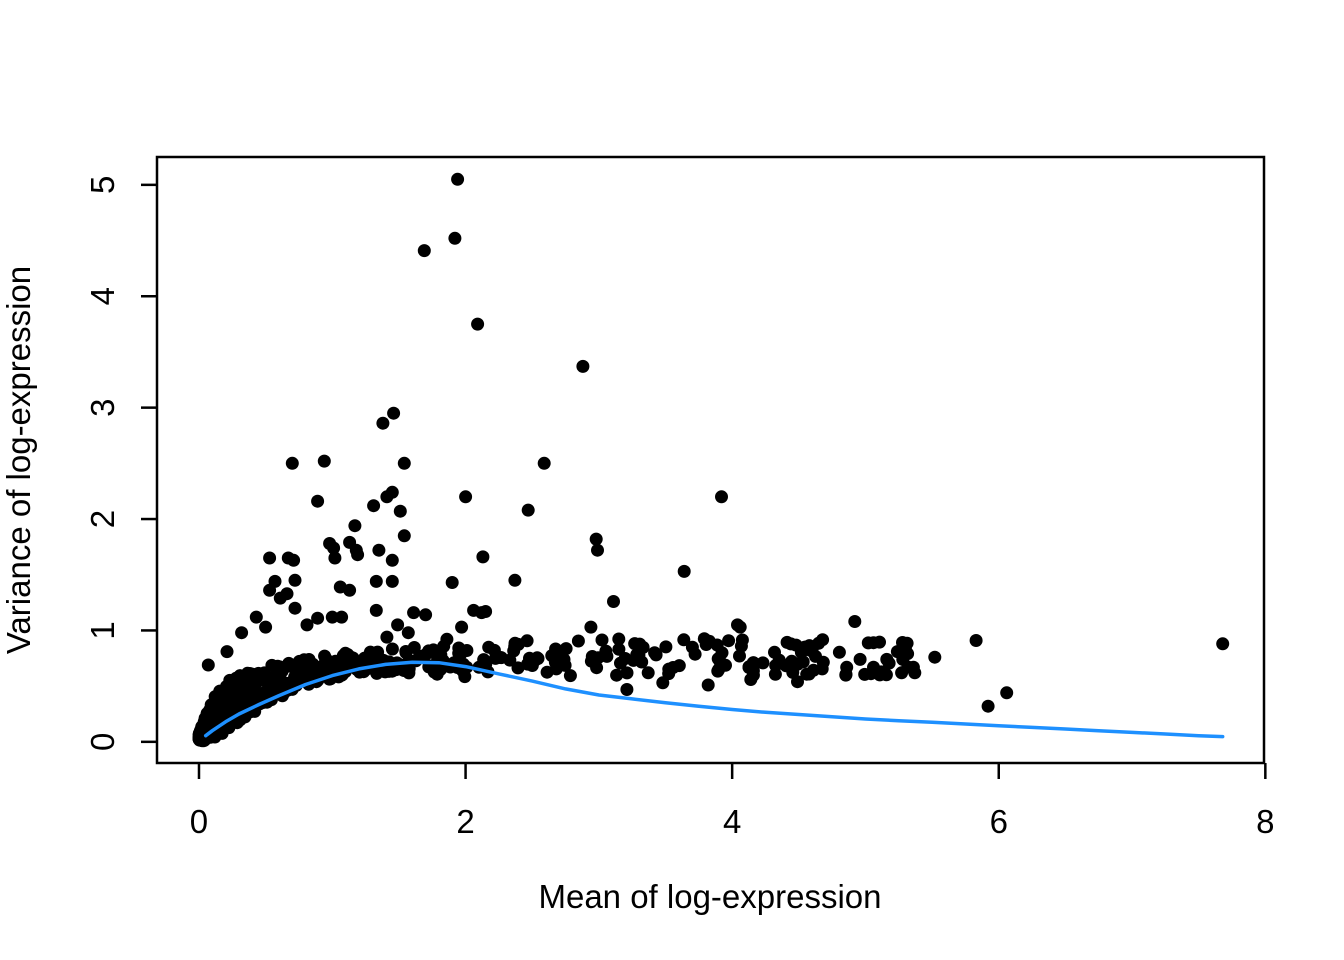 The width and height of the screenshot is (1344, 960). What do you see at coordinates (465, 821) in the screenshot?
I see `x-tick-label: 2` at bounding box center [465, 821].